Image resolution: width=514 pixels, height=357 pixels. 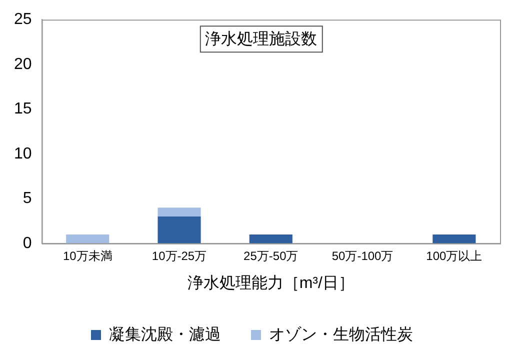 What do you see at coordinates (27, 199) in the screenshot?
I see `y-tick-label: 5` at bounding box center [27, 199].